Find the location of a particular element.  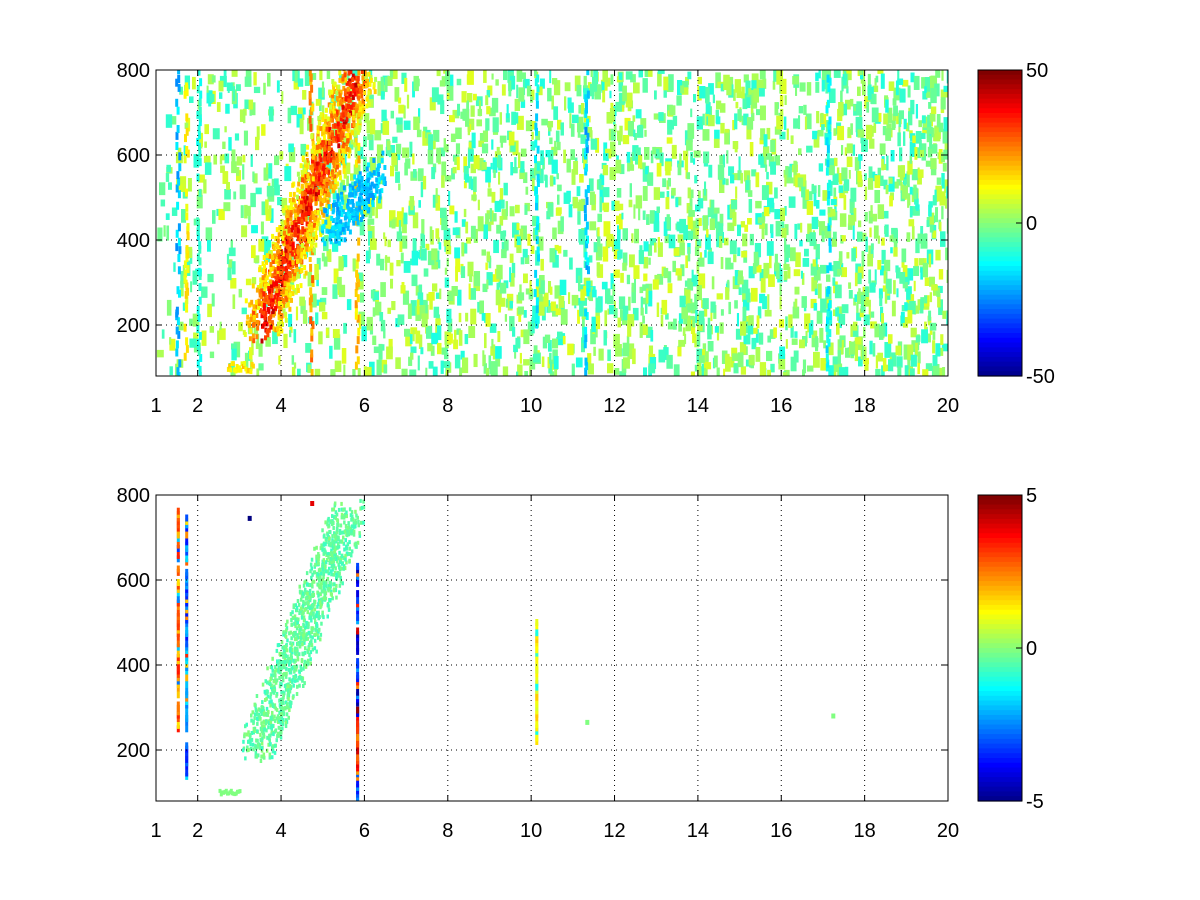

x-tick-label: 12 is located at coordinates (614, 406).